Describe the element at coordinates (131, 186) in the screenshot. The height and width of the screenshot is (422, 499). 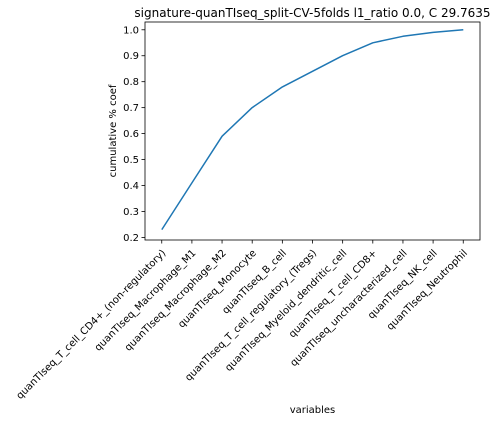
I see `y-tick-label: 0.4` at that location.